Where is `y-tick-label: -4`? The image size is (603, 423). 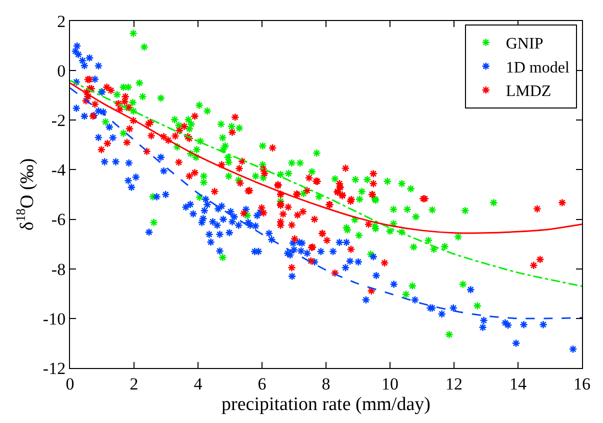 y-tick-label: -4 is located at coordinates (58, 170).